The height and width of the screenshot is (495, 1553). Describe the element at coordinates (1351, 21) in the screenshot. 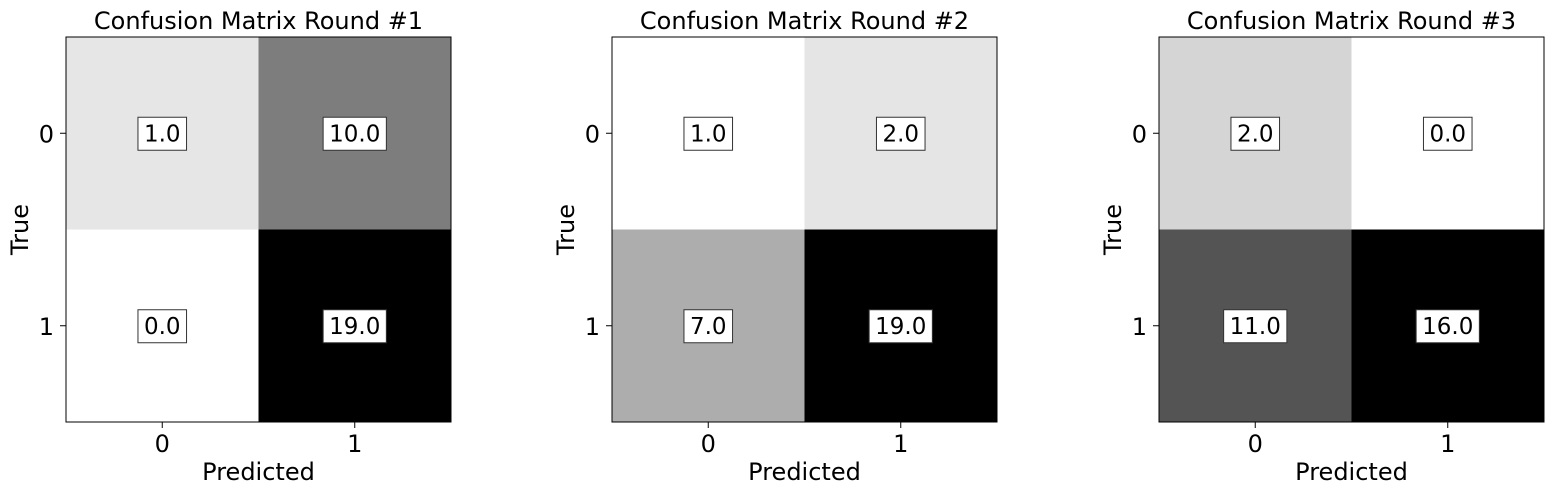

I see `chart-title: Confusion Matrix Round #3` at that location.